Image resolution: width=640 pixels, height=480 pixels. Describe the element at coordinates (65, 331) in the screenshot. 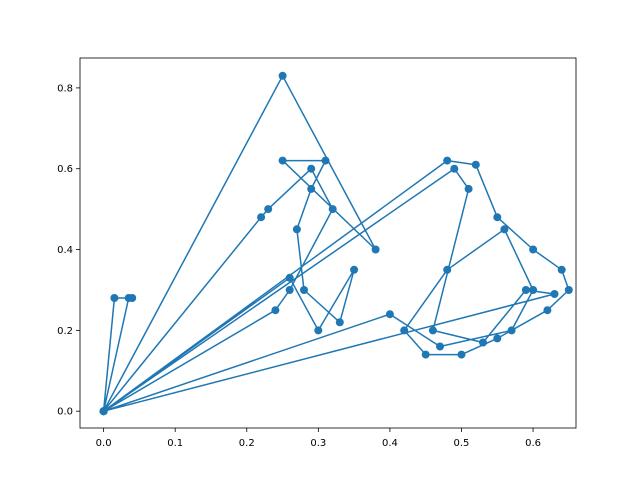

I see `y-tick-label: 0.2` at that location.